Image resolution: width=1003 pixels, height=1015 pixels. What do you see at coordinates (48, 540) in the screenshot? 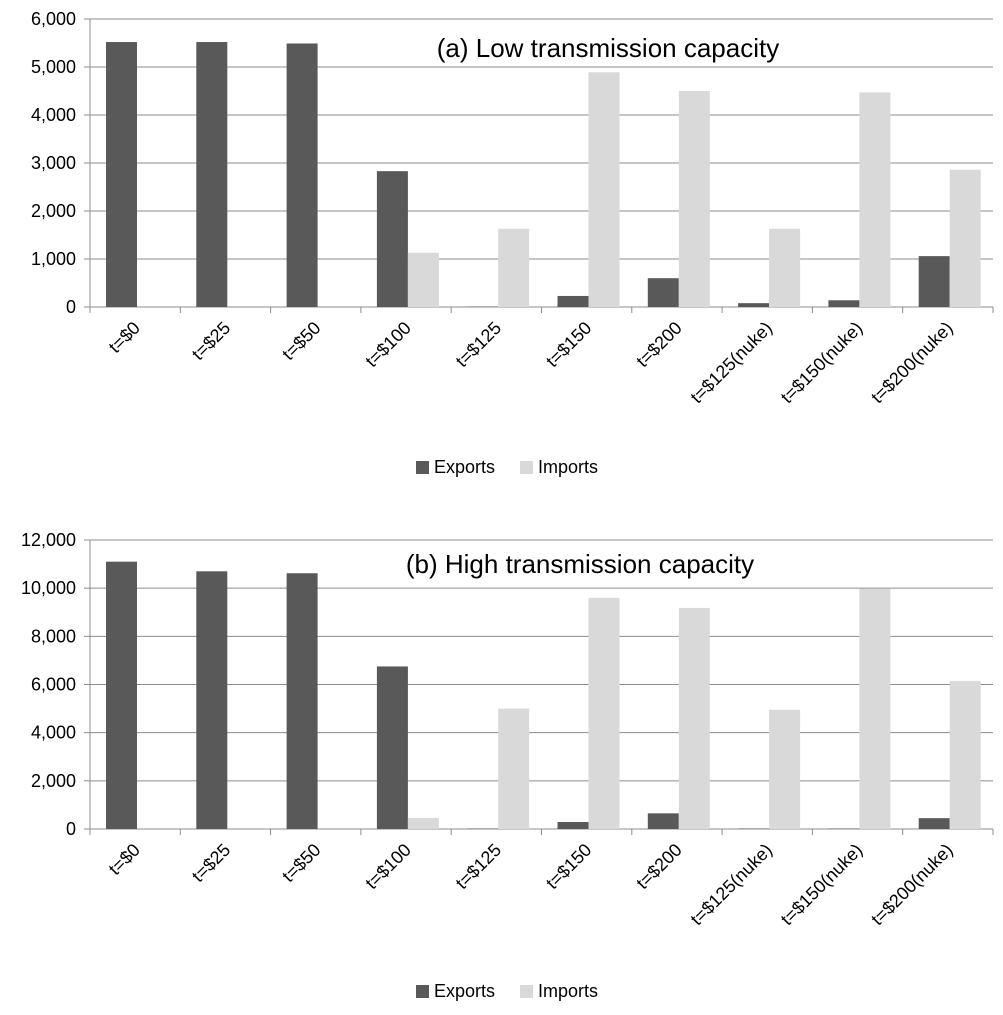
I see `y-tick-label: 12,000` at bounding box center [48, 540].